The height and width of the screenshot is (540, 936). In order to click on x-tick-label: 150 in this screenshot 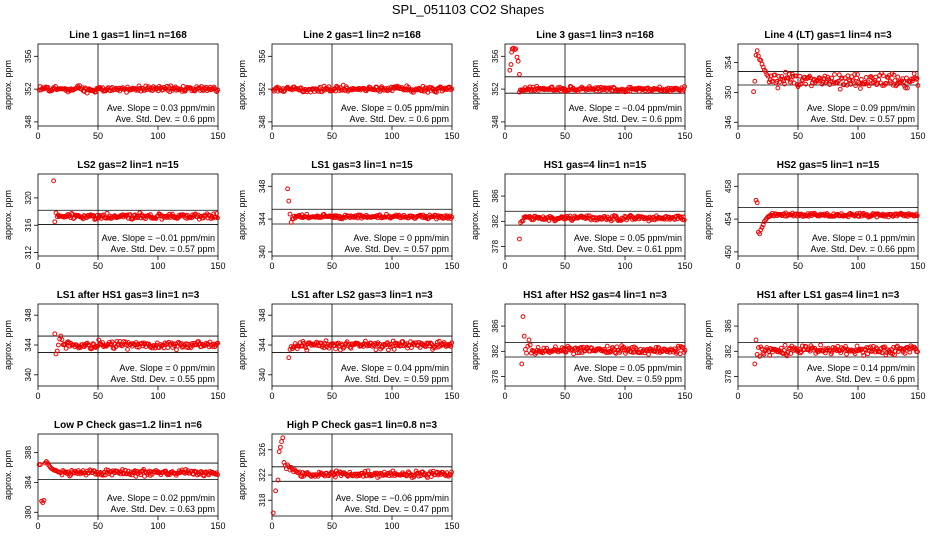, I will do `click(217, 266)`.